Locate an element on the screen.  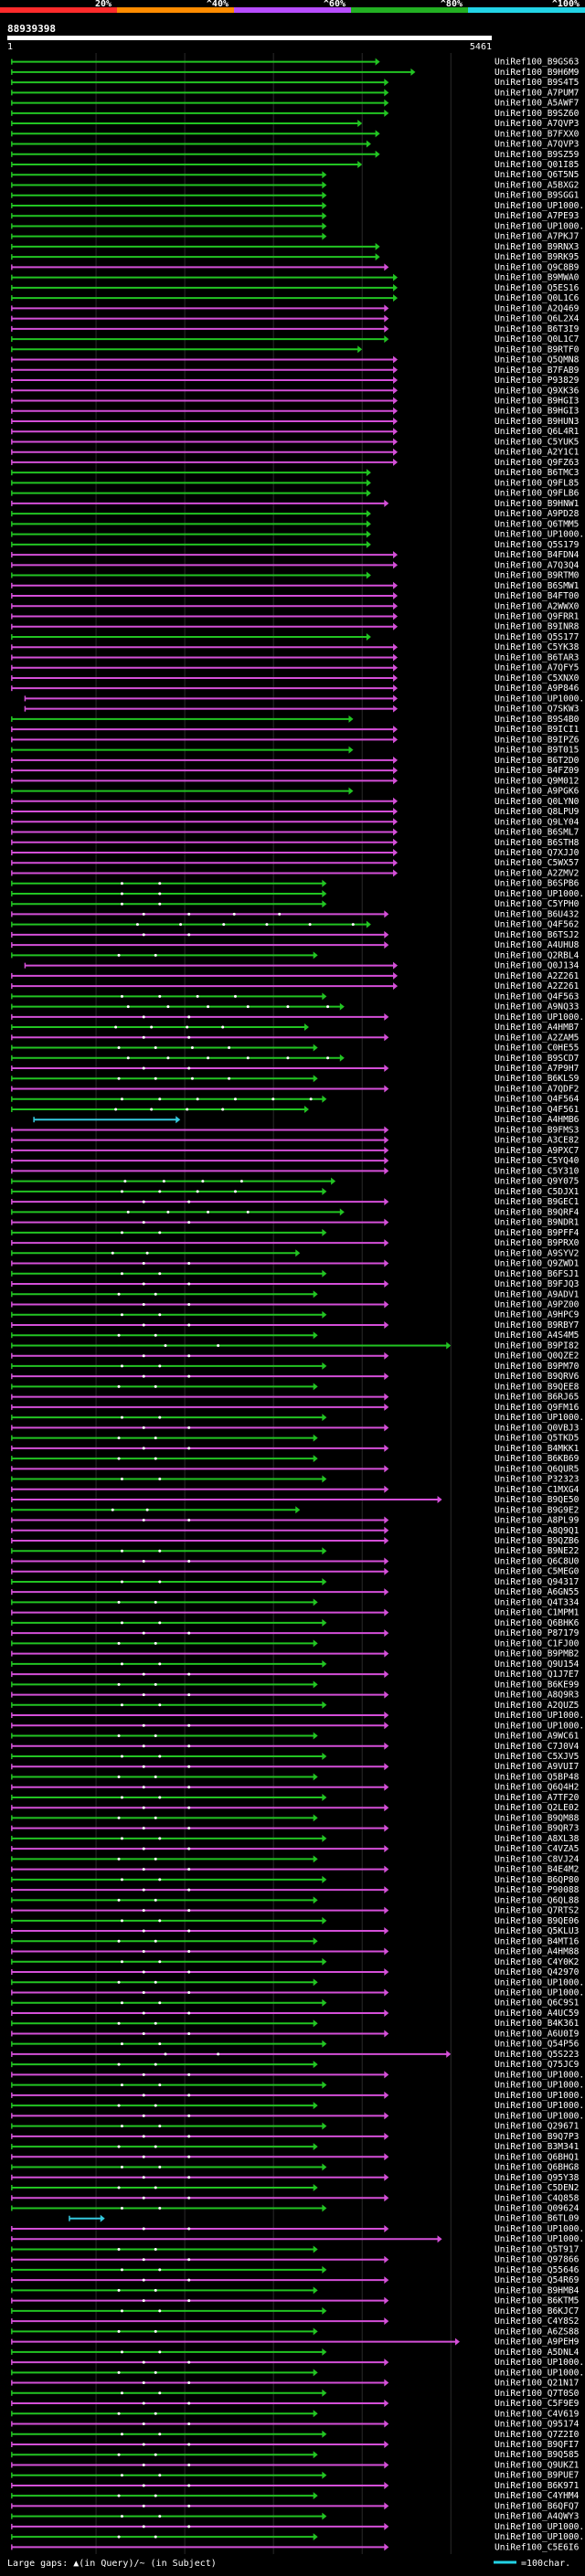
hit-label: UniRef100_Q2RBL4 is located at coordinates (538, 955).